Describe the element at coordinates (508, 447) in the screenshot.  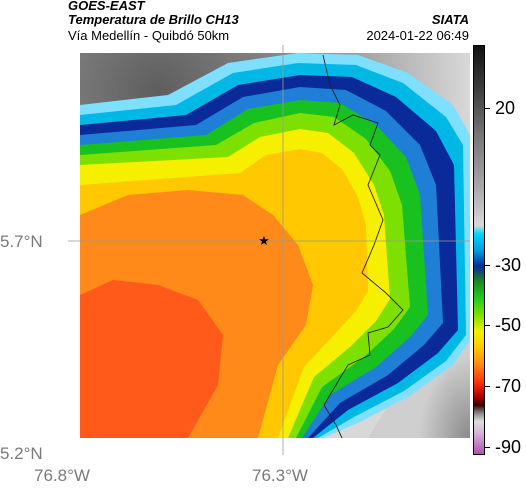
I see `colorbar-label-minus-90: -90` at that location.